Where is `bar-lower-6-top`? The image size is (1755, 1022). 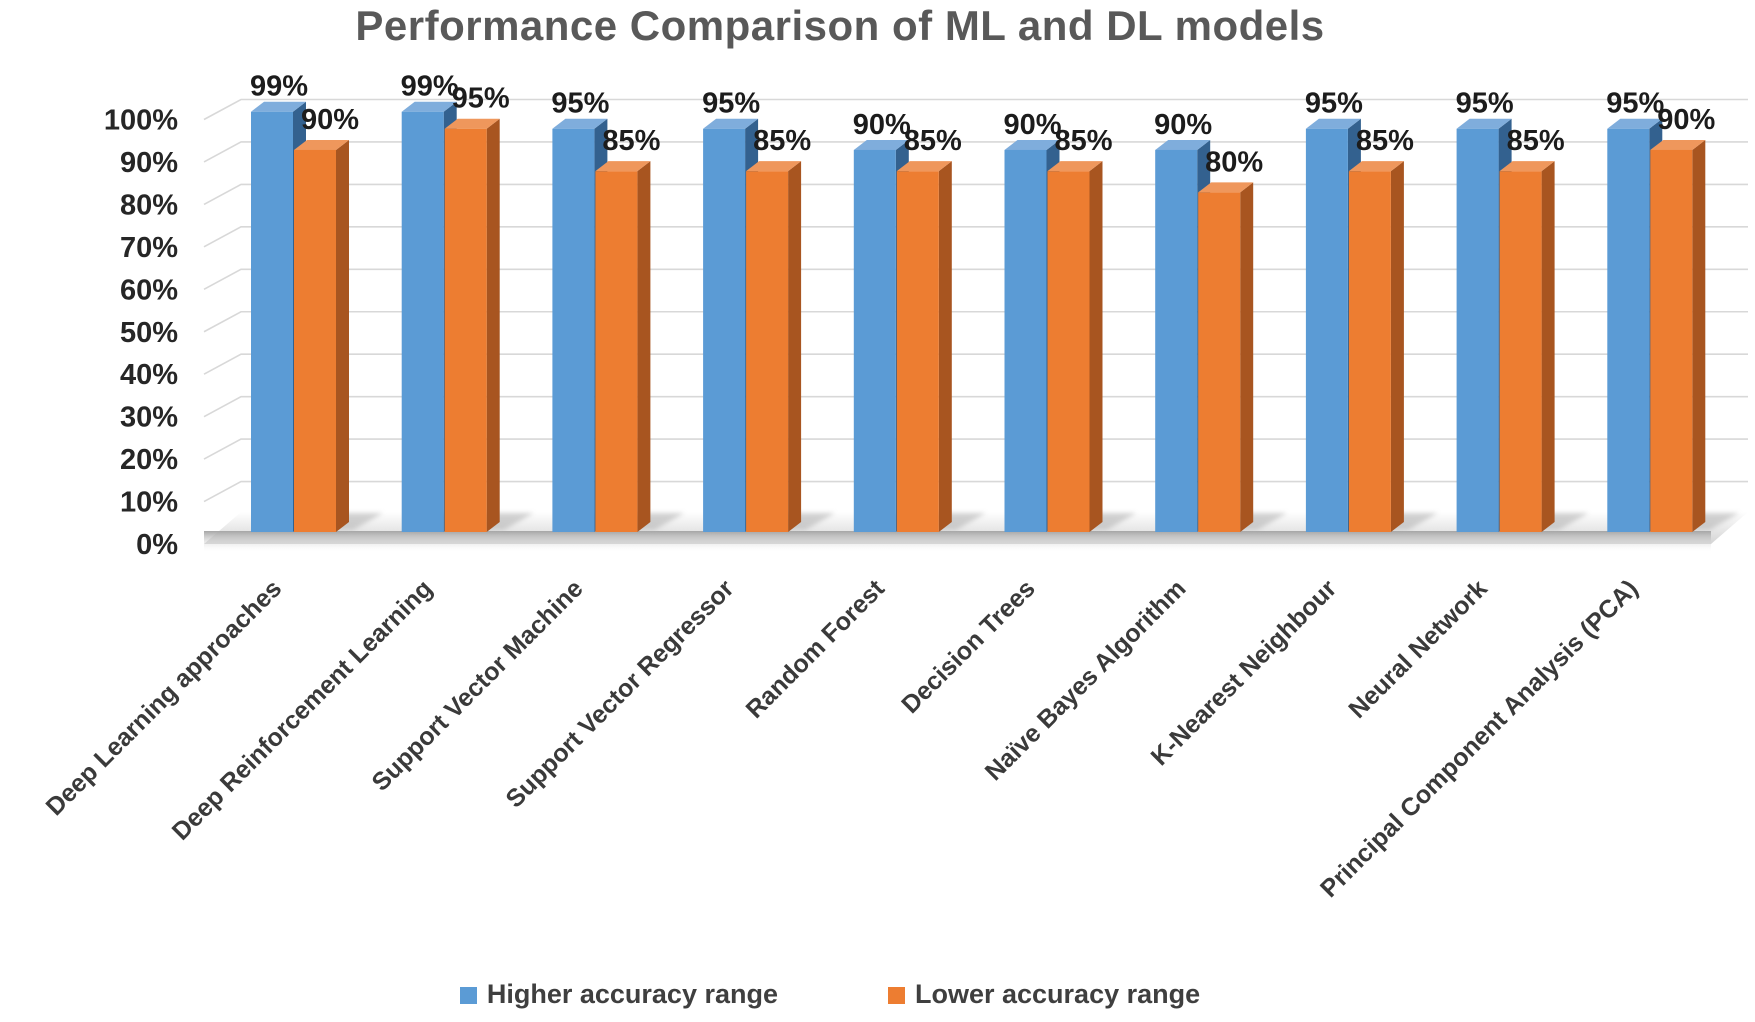
bar-lower-6-top is located at coordinates (1226, 187).